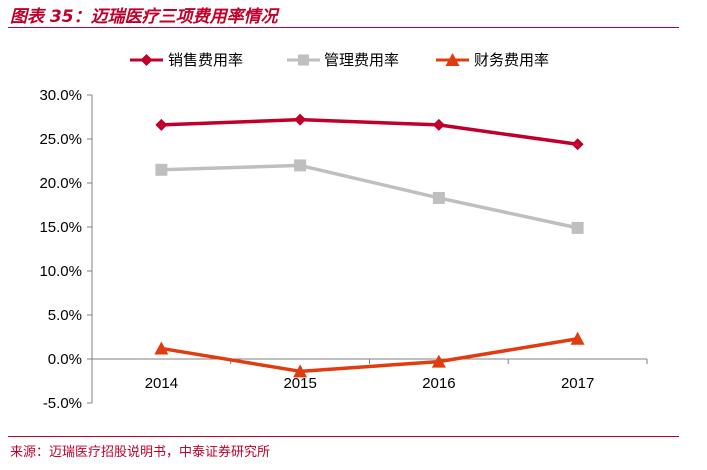 This screenshot has width=707, height=470. Describe the element at coordinates (62, 403) in the screenshot. I see `y-tick-label: -5.0%` at that location.